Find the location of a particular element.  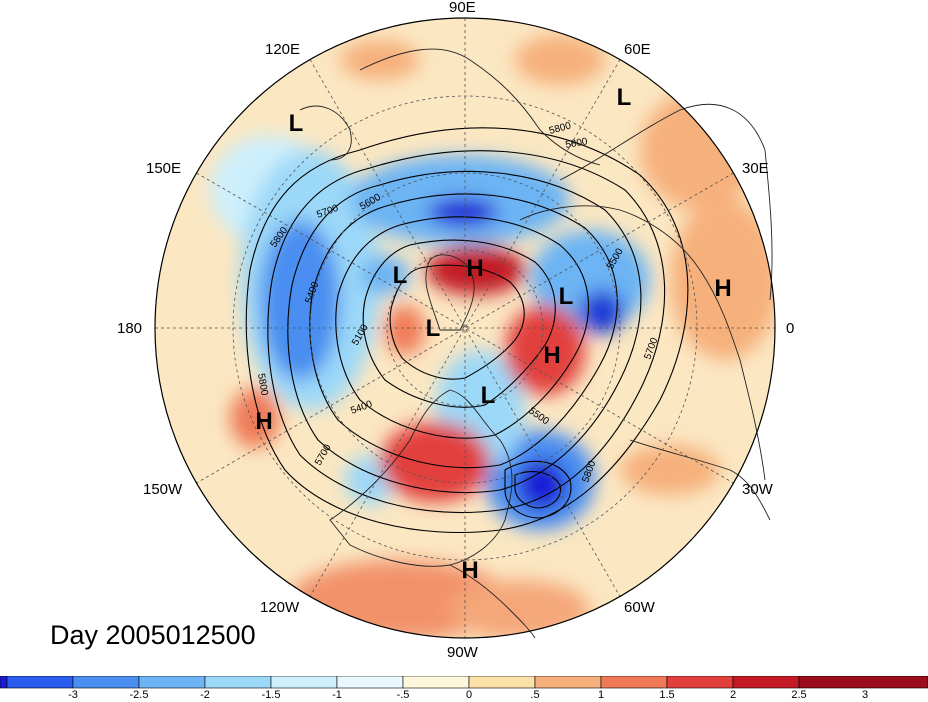

colorbar-tick: 3 is located at coordinates (865, 695).